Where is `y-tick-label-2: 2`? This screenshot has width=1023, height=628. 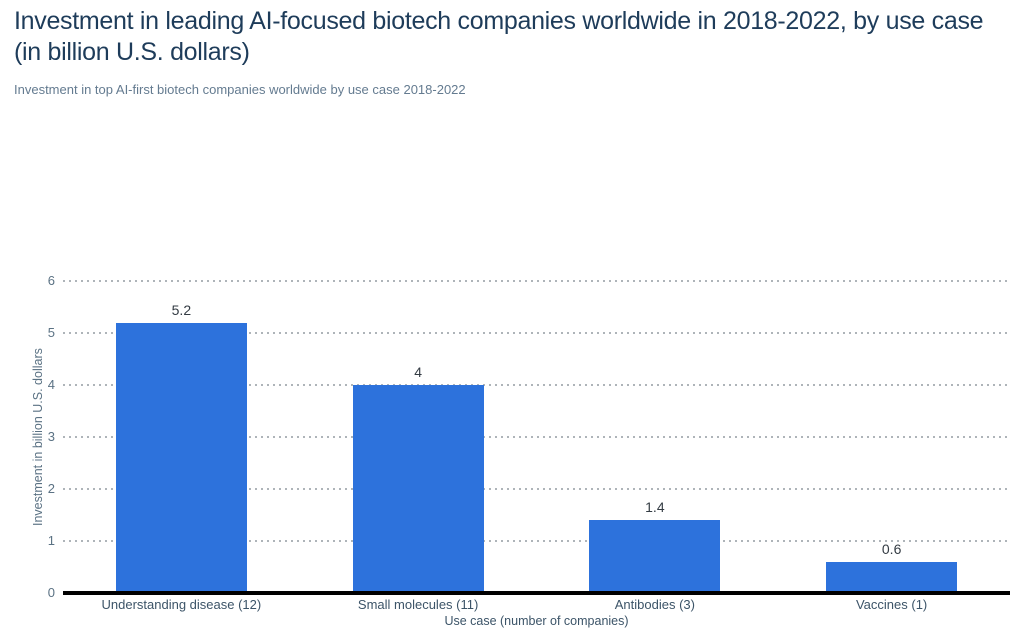
y-tick-label-2: 2 is located at coordinates (51, 488).